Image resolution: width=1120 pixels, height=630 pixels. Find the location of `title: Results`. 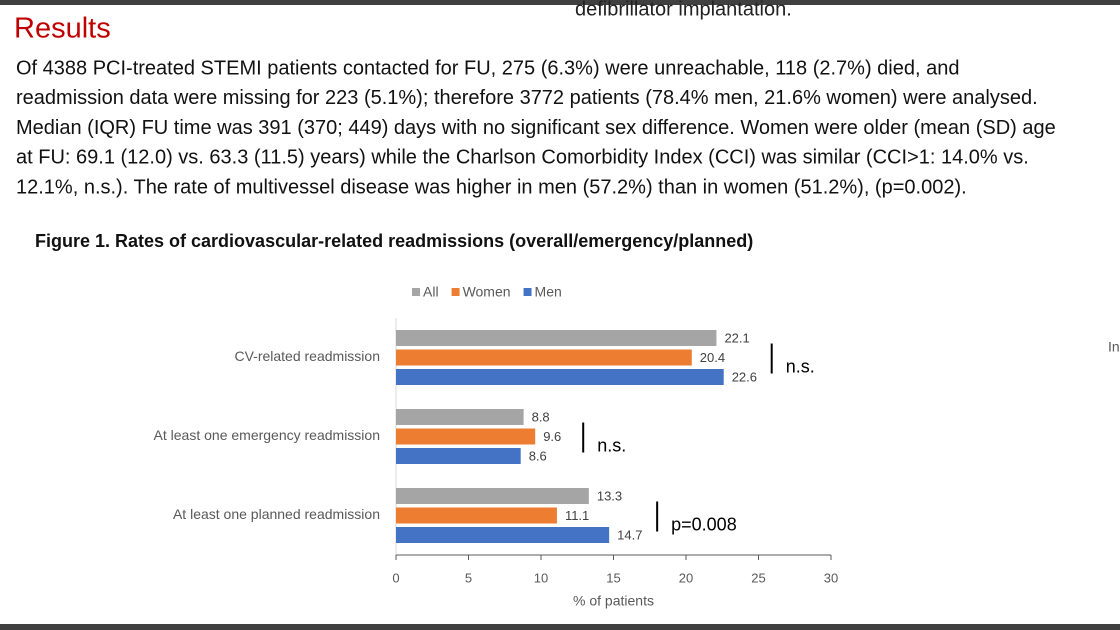

title: Results is located at coordinates (62, 29).